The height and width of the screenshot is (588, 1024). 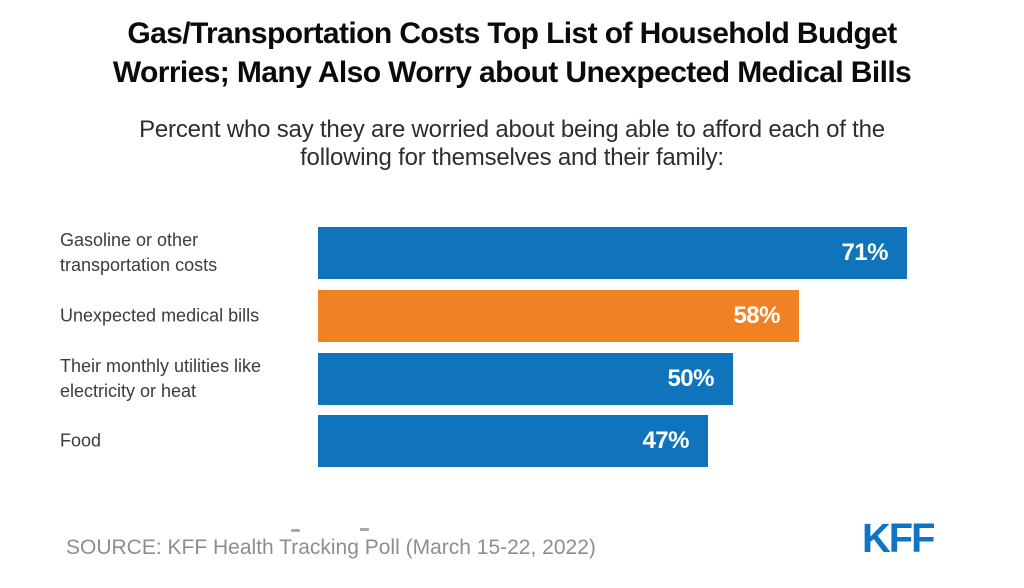 I want to click on category-label: Gasoline or other transportation costs, so click(x=185, y=253).